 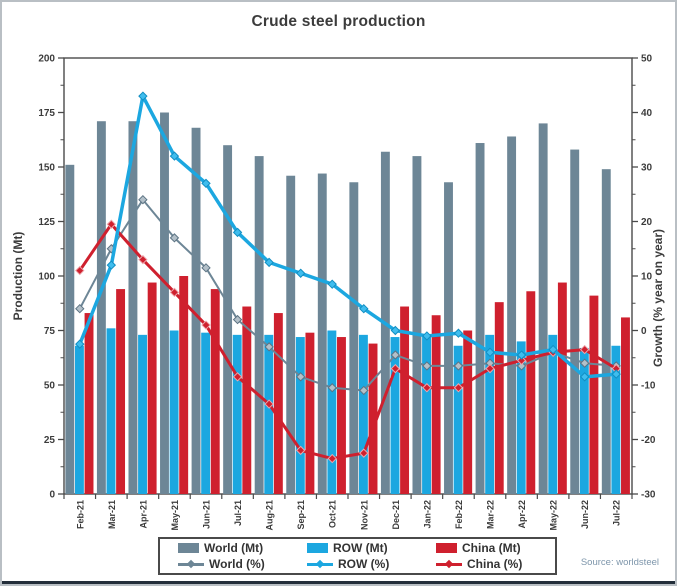 What do you see at coordinates (647, 277) in the screenshot?
I see `right-axis-tick-label: 10` at bounding box center [647, 277].